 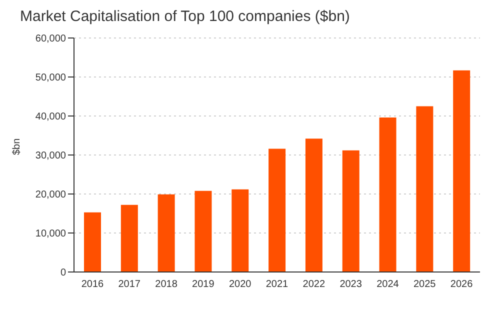 What do you see at coordinates (50, 117) in the screenshot?
I see `y-tick-label: 40,000` at bounding box center [50, 117].